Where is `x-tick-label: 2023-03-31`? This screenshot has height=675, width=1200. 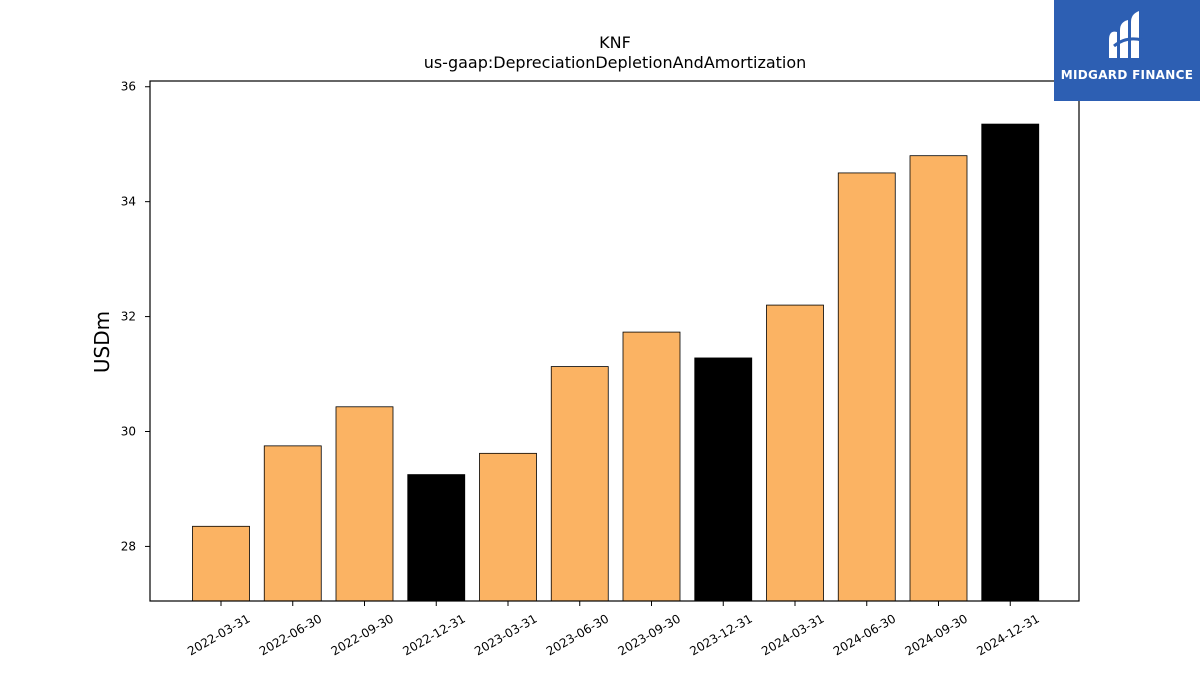 x-tick-label: 2023-03-31 is located at coordinates (505, 634).